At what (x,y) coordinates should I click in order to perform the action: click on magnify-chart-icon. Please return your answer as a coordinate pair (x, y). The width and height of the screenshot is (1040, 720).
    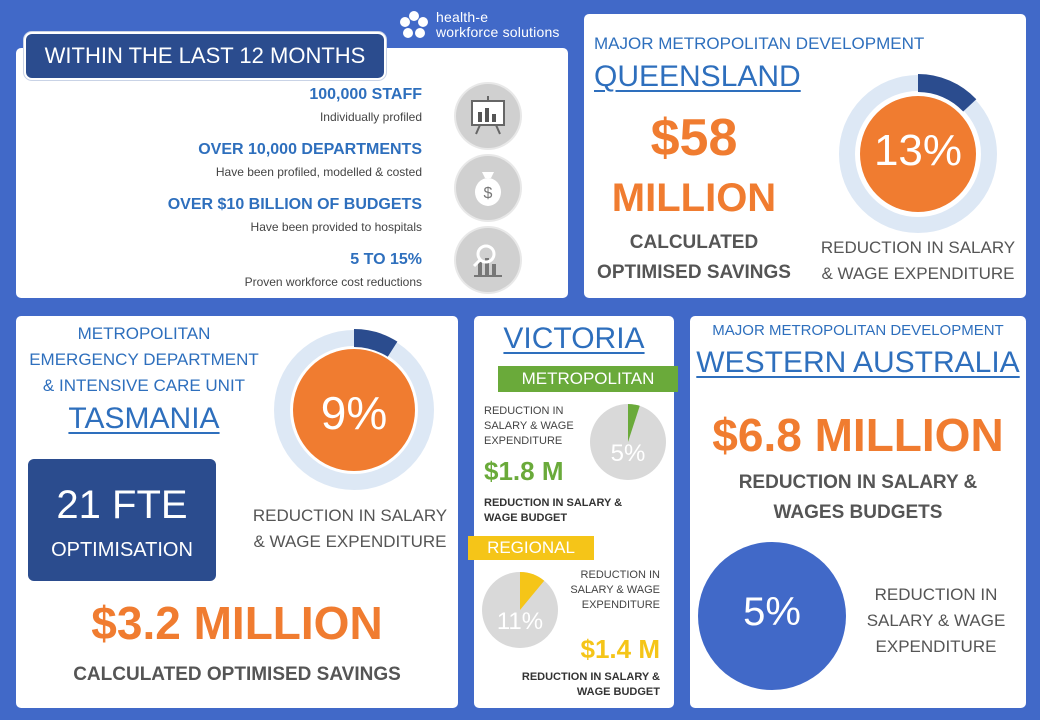
    Looking at the image, I should click on (488, 260).